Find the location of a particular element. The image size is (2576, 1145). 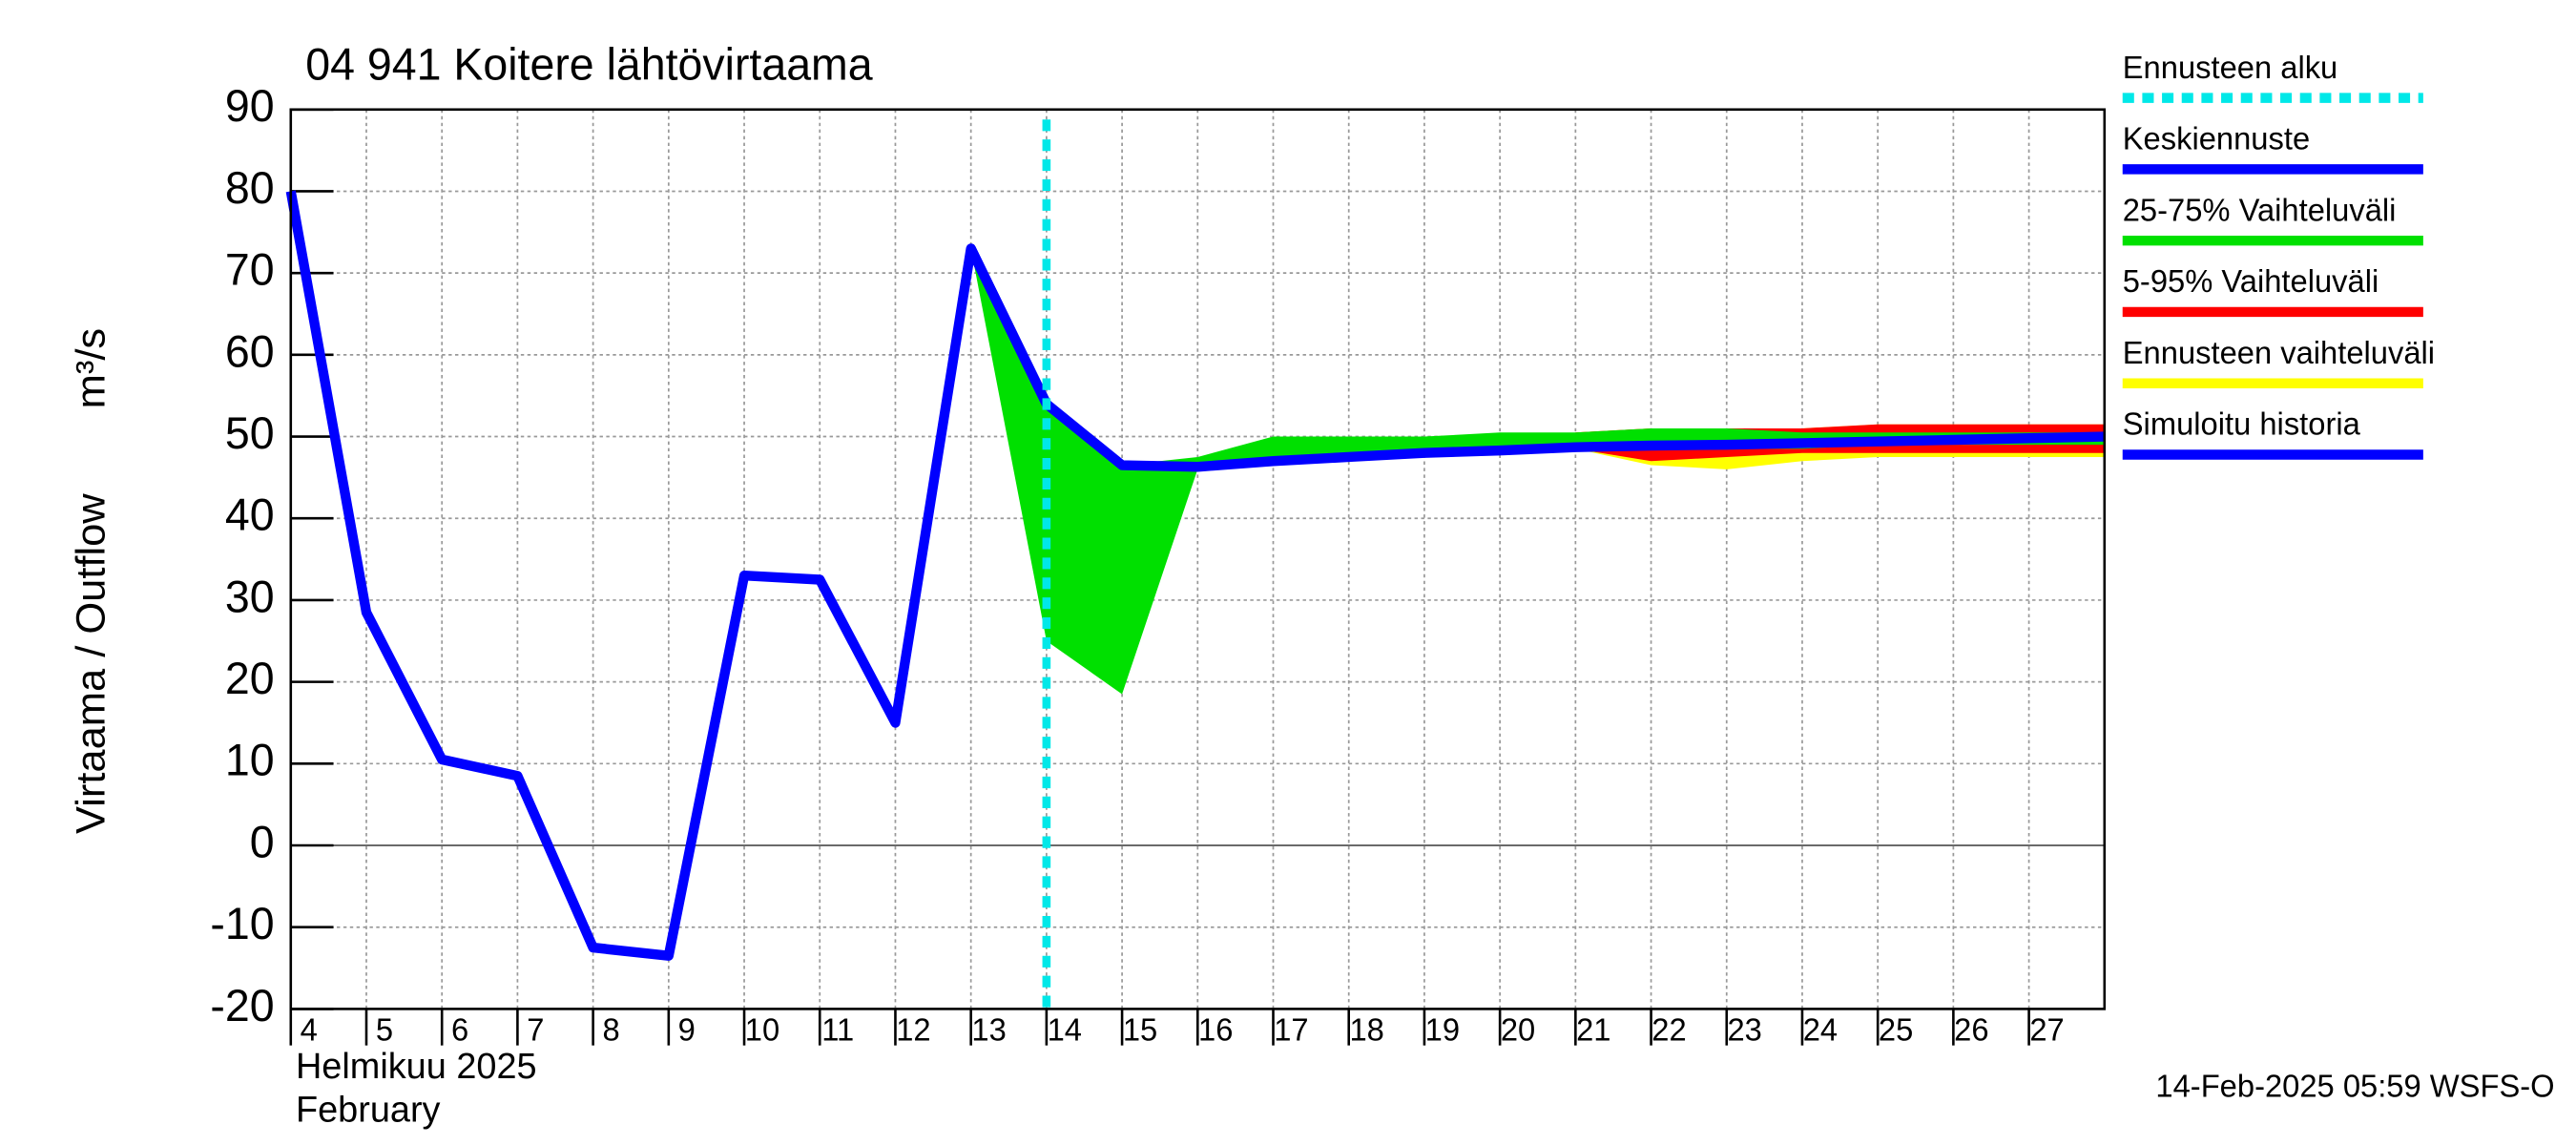

y-tick-label: 80 is located at coordinates (250, 188).